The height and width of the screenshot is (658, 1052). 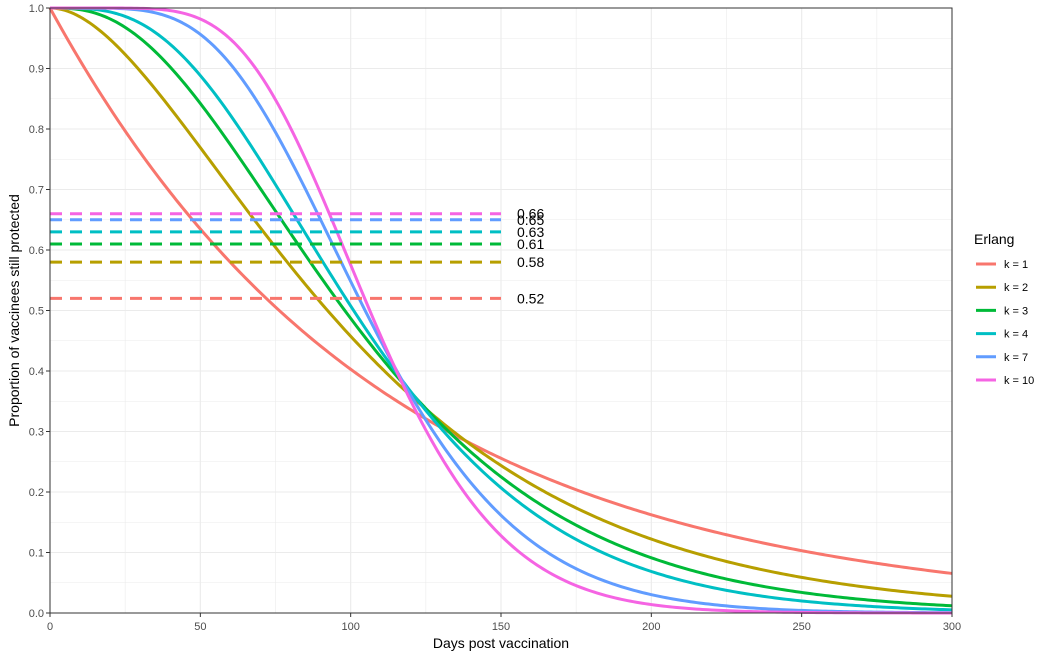 I want to click on threshold-label-k3: 0.61, so click(x=530, y=244).